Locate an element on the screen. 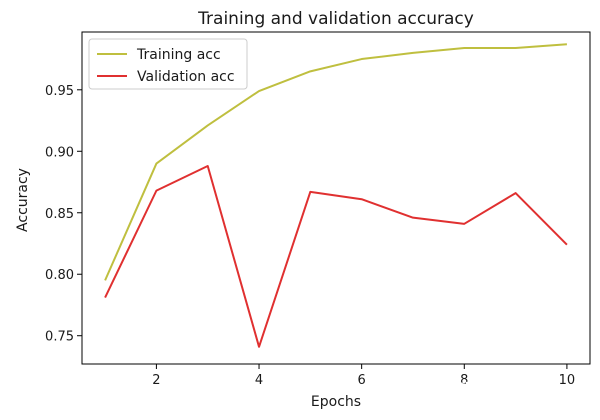 The height and width of the screenshot is (420, 600). watermark: 知乎 @baiziyu is located at coordinates (512, 388).